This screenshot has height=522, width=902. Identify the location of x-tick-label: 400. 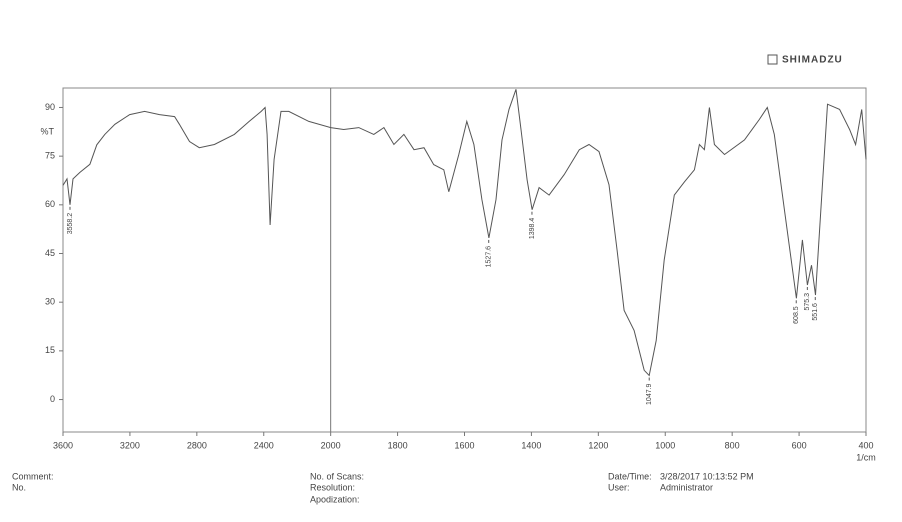
(865, 445).